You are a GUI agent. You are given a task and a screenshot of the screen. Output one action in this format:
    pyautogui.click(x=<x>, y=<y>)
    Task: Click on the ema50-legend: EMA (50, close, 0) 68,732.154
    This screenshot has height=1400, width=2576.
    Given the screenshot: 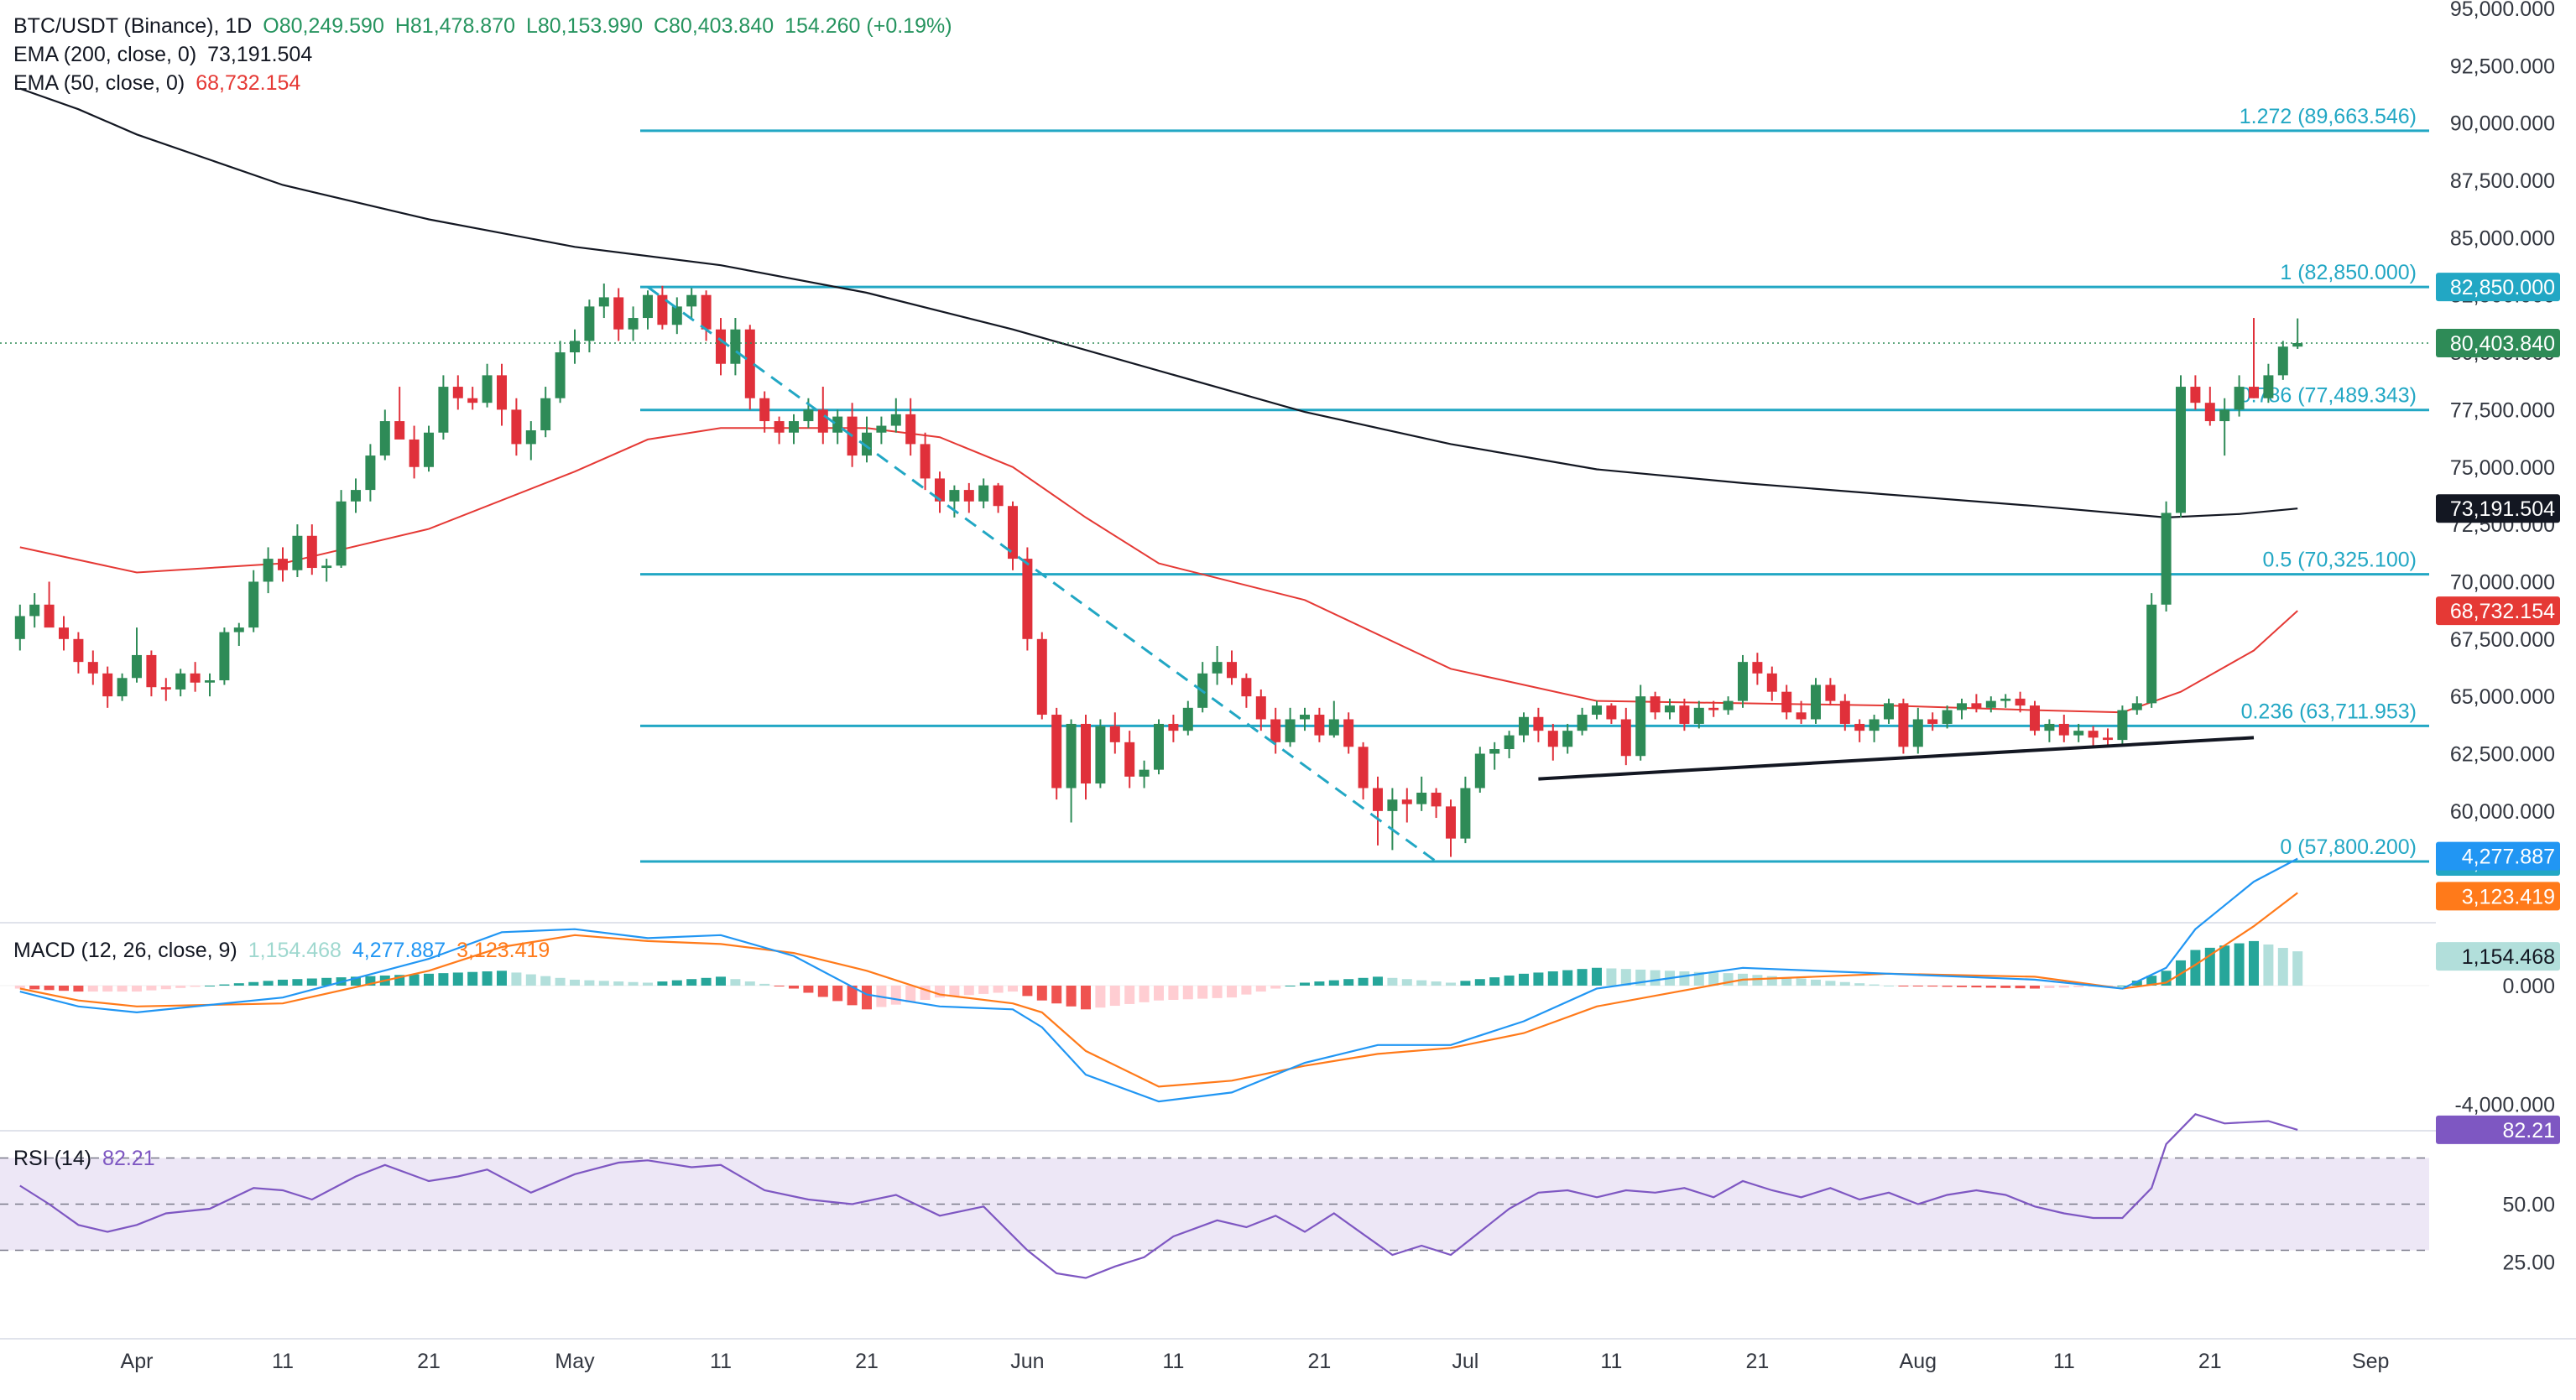 What is the action you would take?
    pyautogui.click(x=159, y=83)
    